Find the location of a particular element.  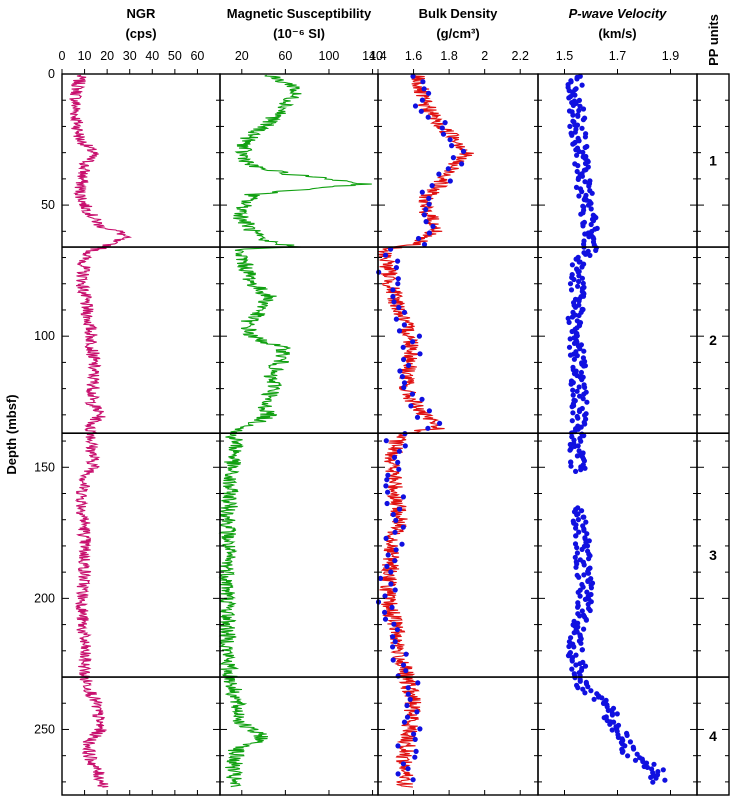

y-tick-label: 100 is located at coordinates (44, 336).